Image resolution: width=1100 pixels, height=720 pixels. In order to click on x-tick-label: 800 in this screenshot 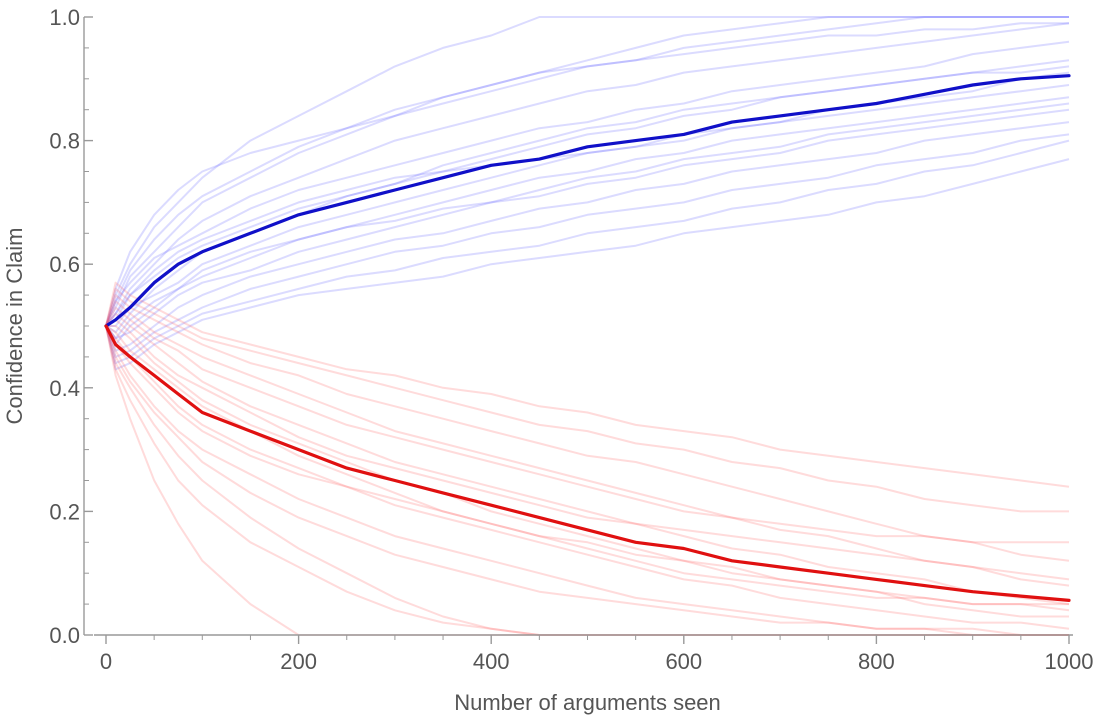, I will do `click(876, 661)`.